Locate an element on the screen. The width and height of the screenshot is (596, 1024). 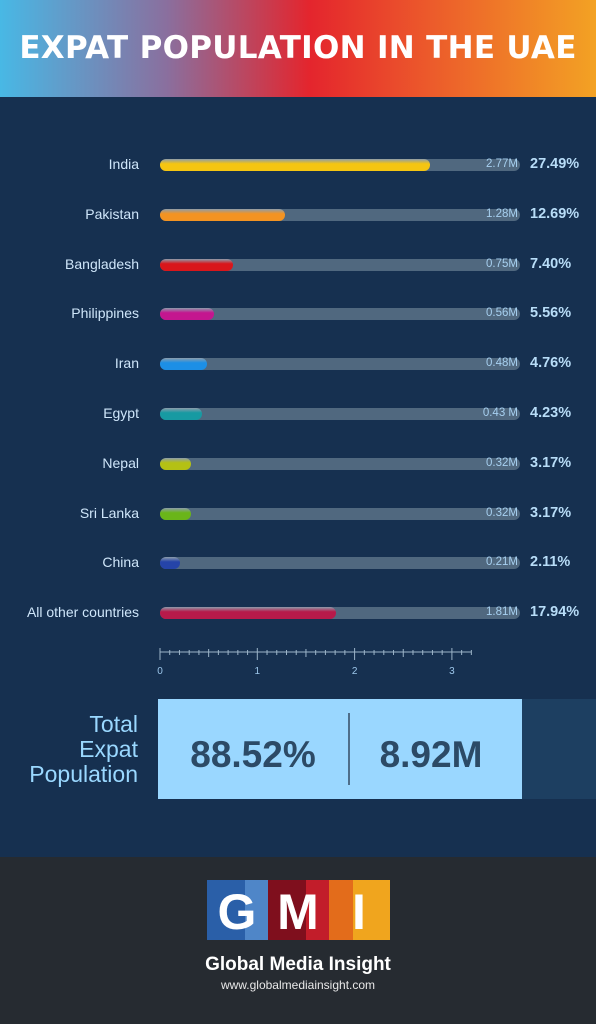
x-tick-label: 3 is located at coordinates (452, 671).